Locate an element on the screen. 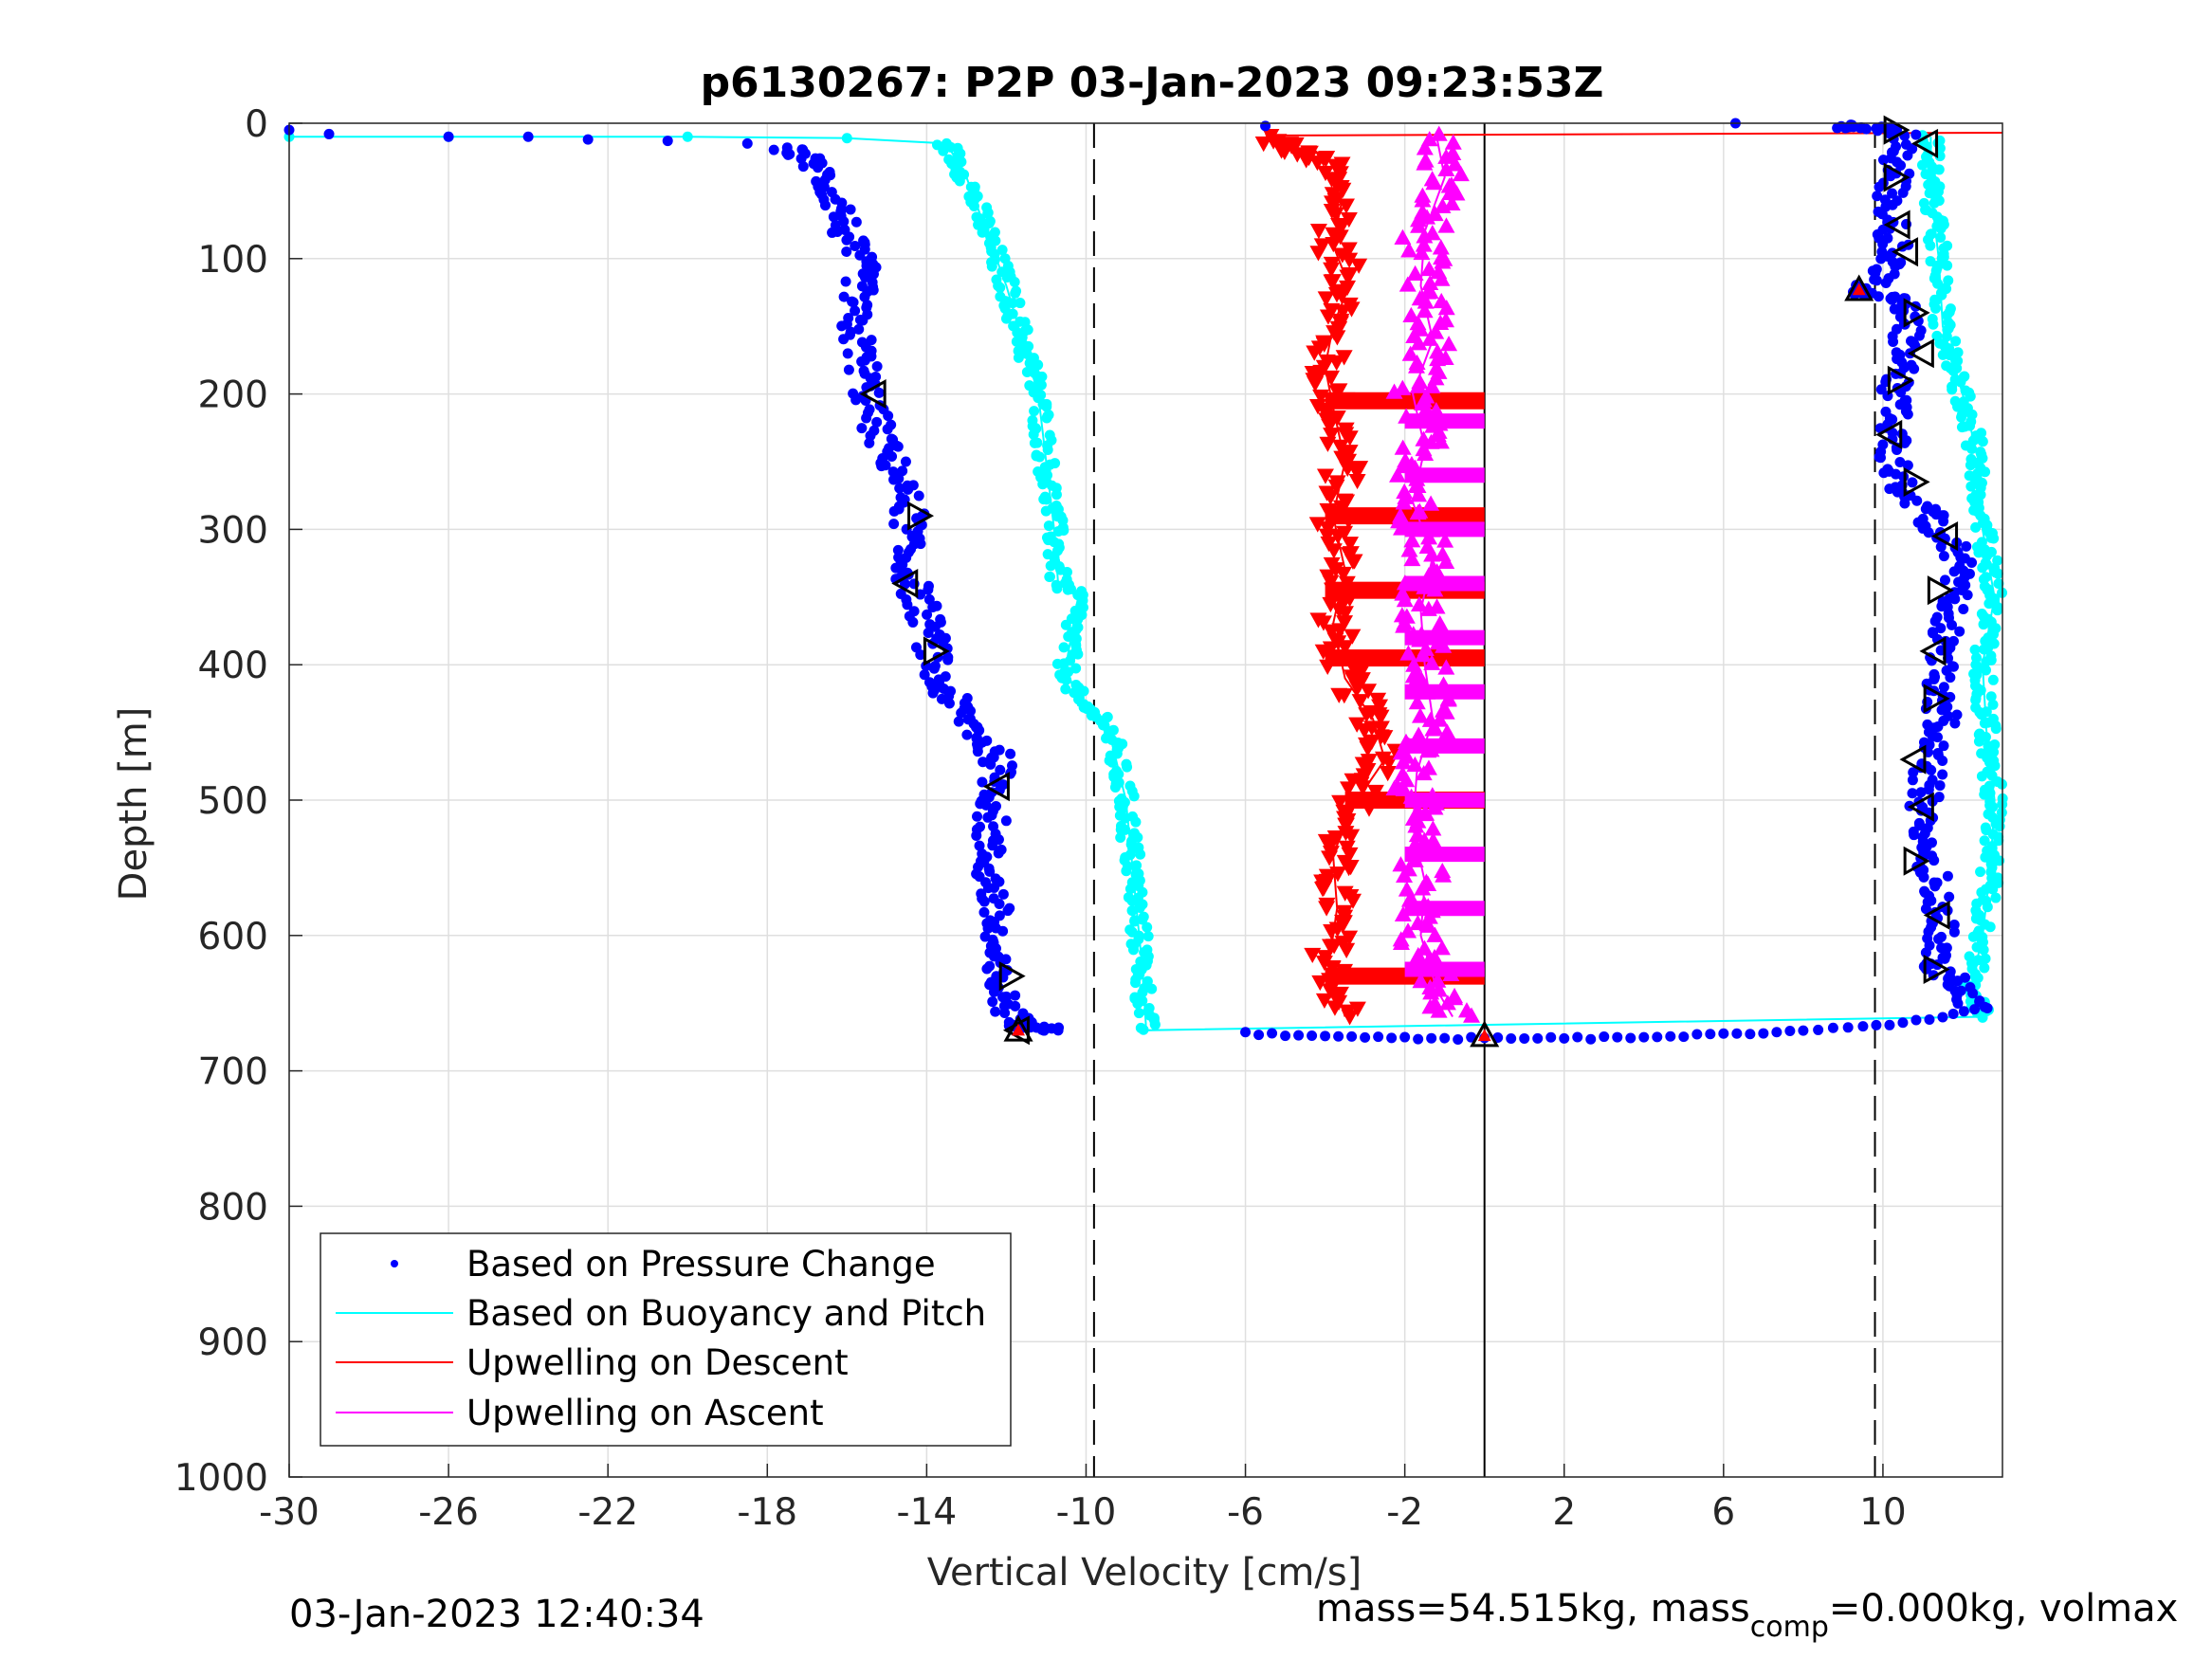  ascent-bar is located at coordinates (1444, 969).